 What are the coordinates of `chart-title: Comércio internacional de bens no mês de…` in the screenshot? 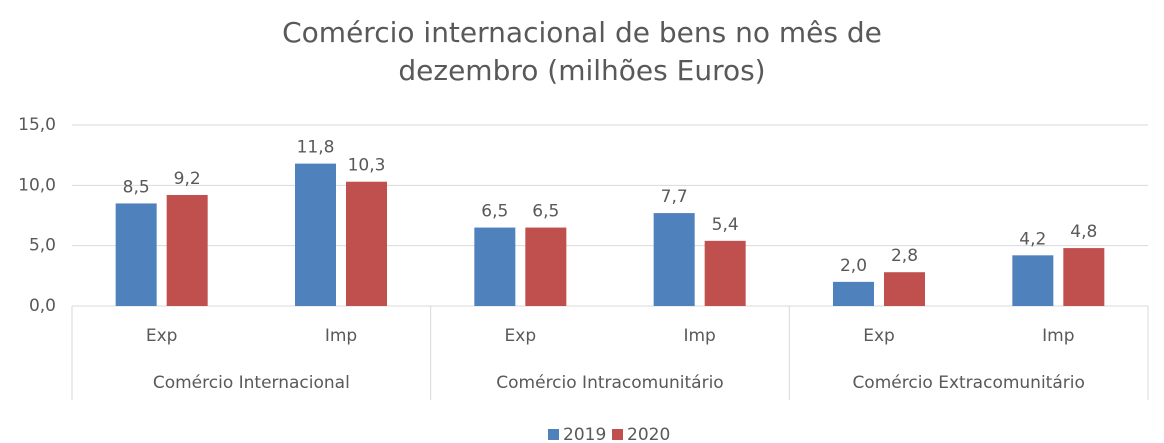 It's located at (582, 51).